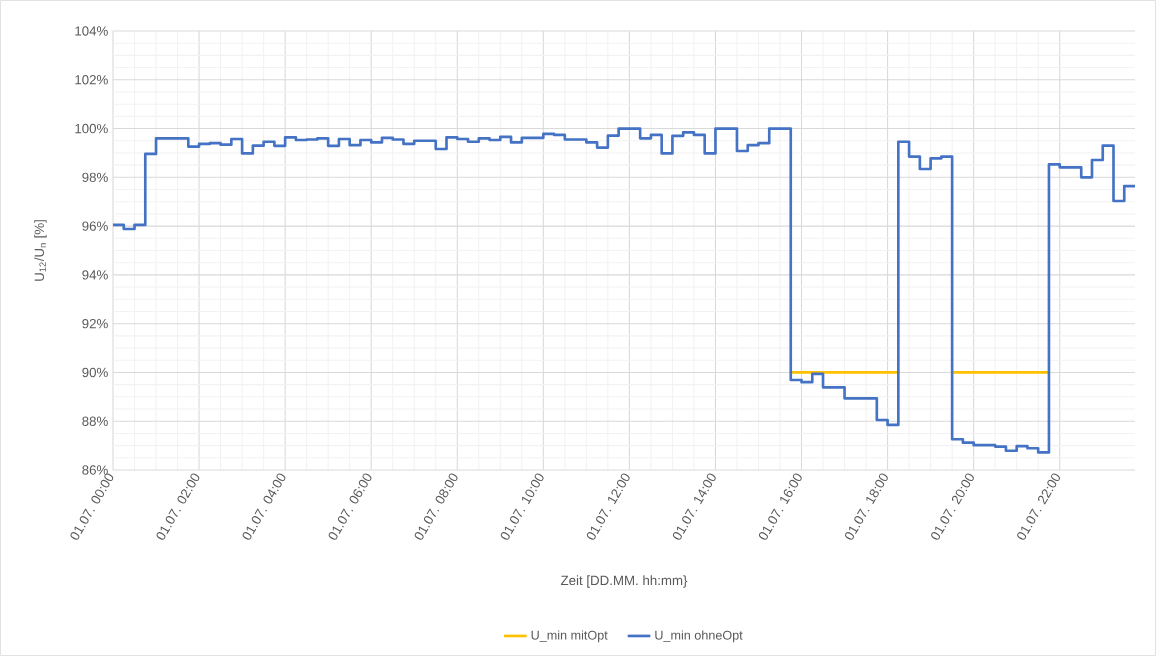  What do you see at coordinates (91, 31) in the screenshot?
I see `y-tick-label: 104%` at bounding box center [91, 31].